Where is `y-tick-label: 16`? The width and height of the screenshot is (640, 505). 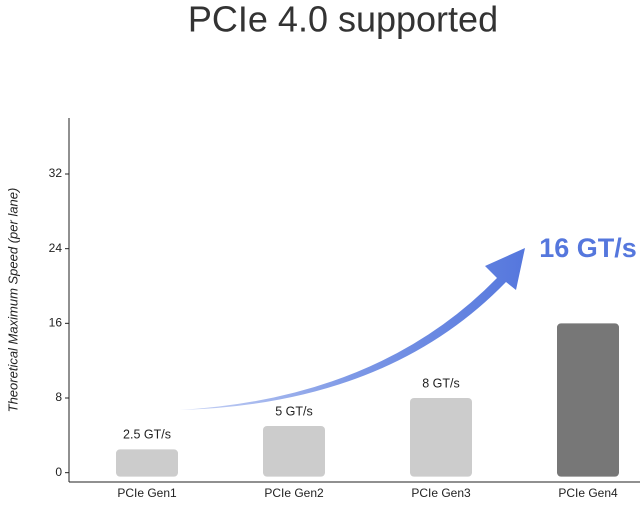
y-tick-label: 16 is located at coordinates (56, 323).